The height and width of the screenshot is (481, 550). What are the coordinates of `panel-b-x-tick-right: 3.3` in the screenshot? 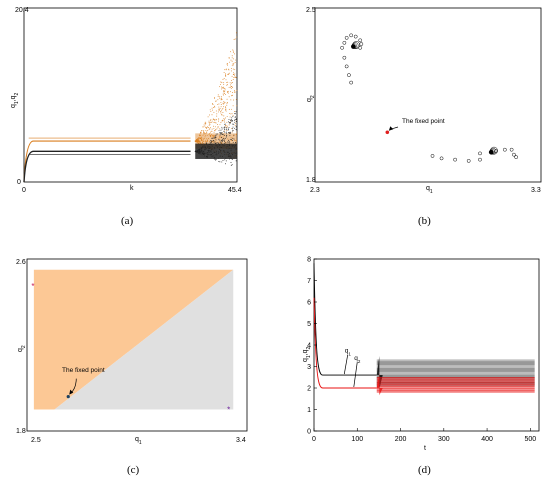 It's located at (536, 190).